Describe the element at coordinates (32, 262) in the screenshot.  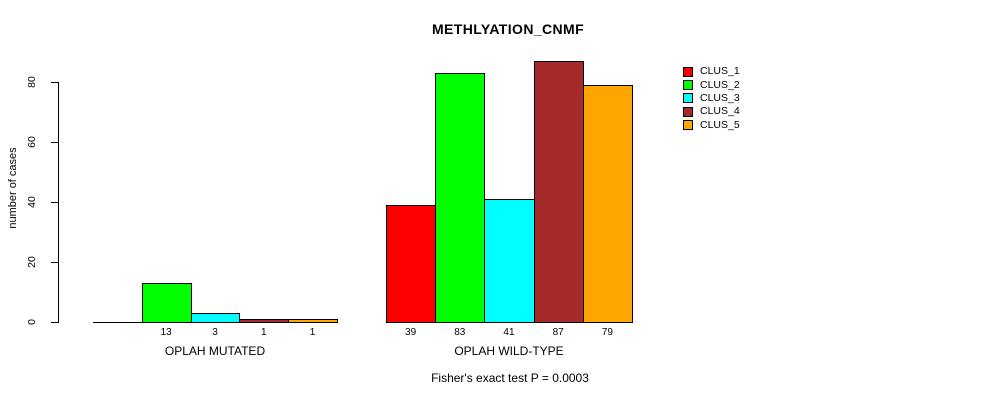
I see `y-tick-label: 20` at that location.